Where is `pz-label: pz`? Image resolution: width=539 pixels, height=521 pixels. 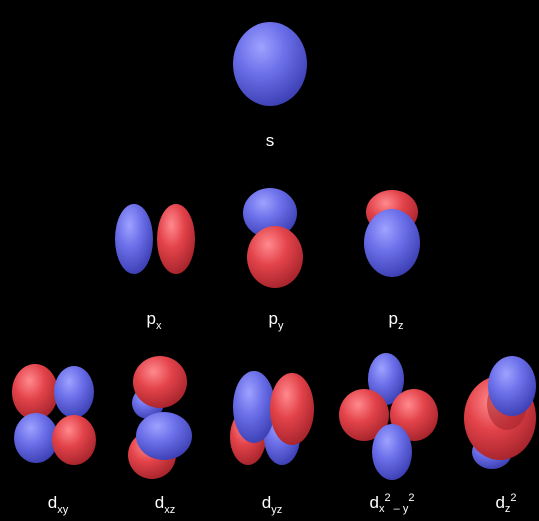 pz-label: pz is located at coordinates (396, 320).